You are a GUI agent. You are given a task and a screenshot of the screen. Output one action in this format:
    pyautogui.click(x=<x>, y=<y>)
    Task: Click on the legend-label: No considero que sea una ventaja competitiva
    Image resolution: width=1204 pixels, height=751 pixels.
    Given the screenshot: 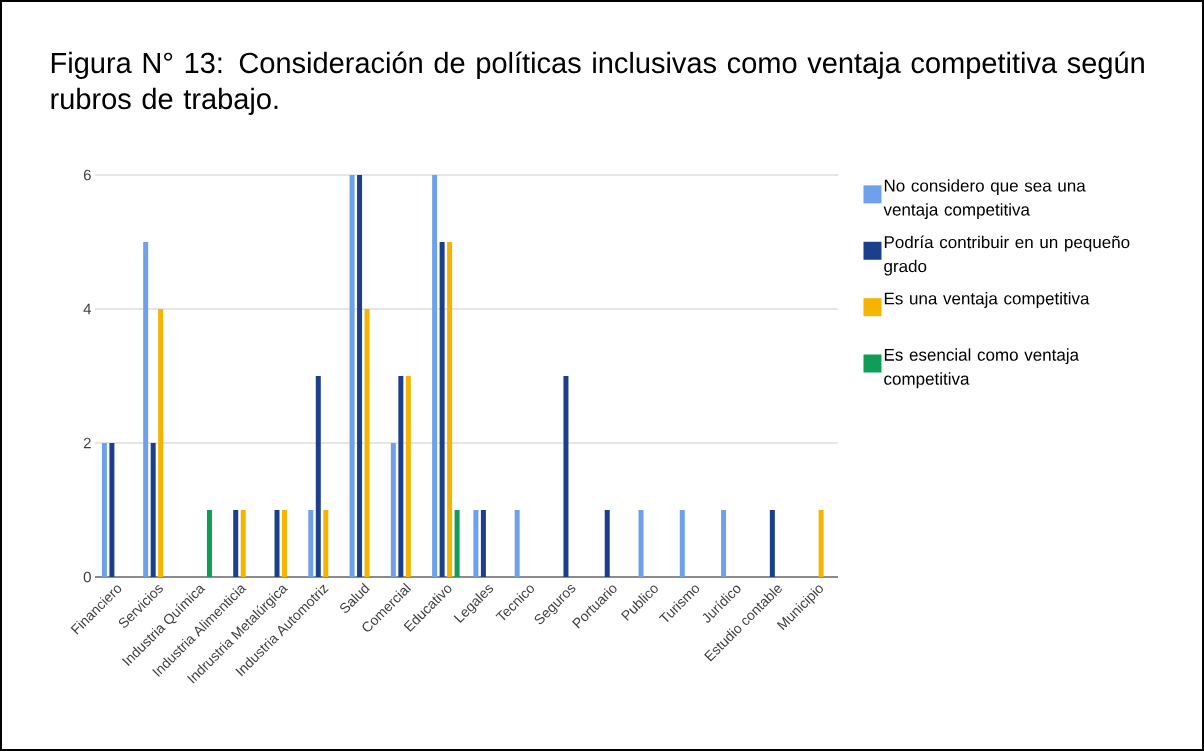 What is the action you would take?
    pyautogui.click(x=984, y=199)
    